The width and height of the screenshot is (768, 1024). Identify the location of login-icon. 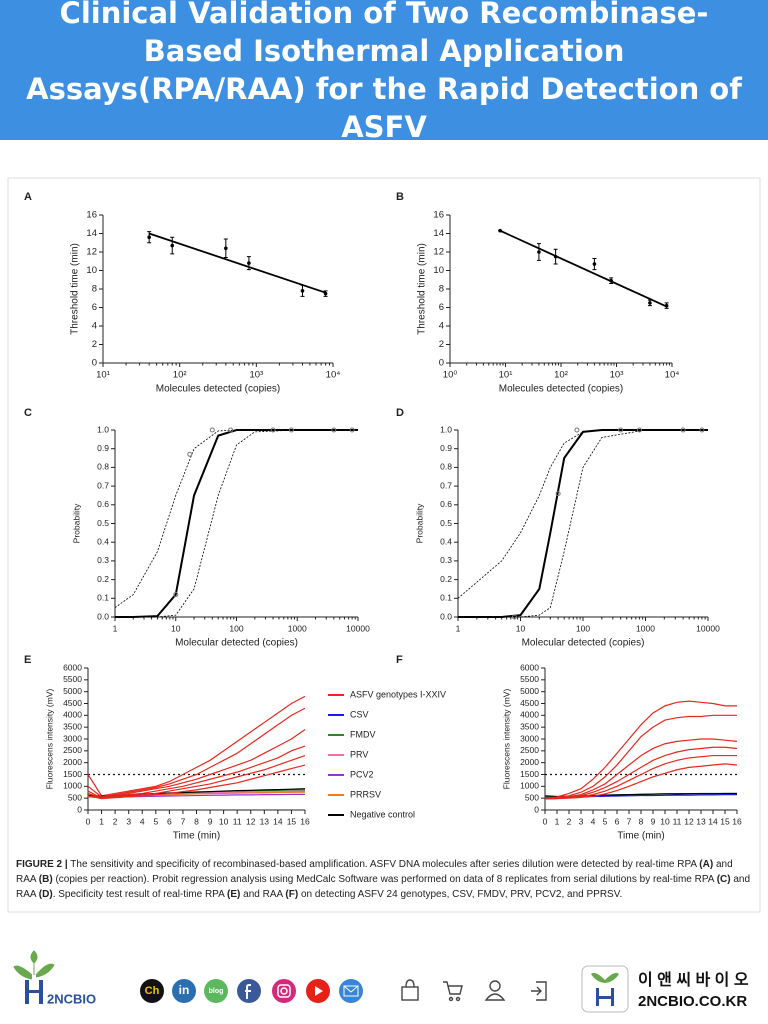
(539, 991).